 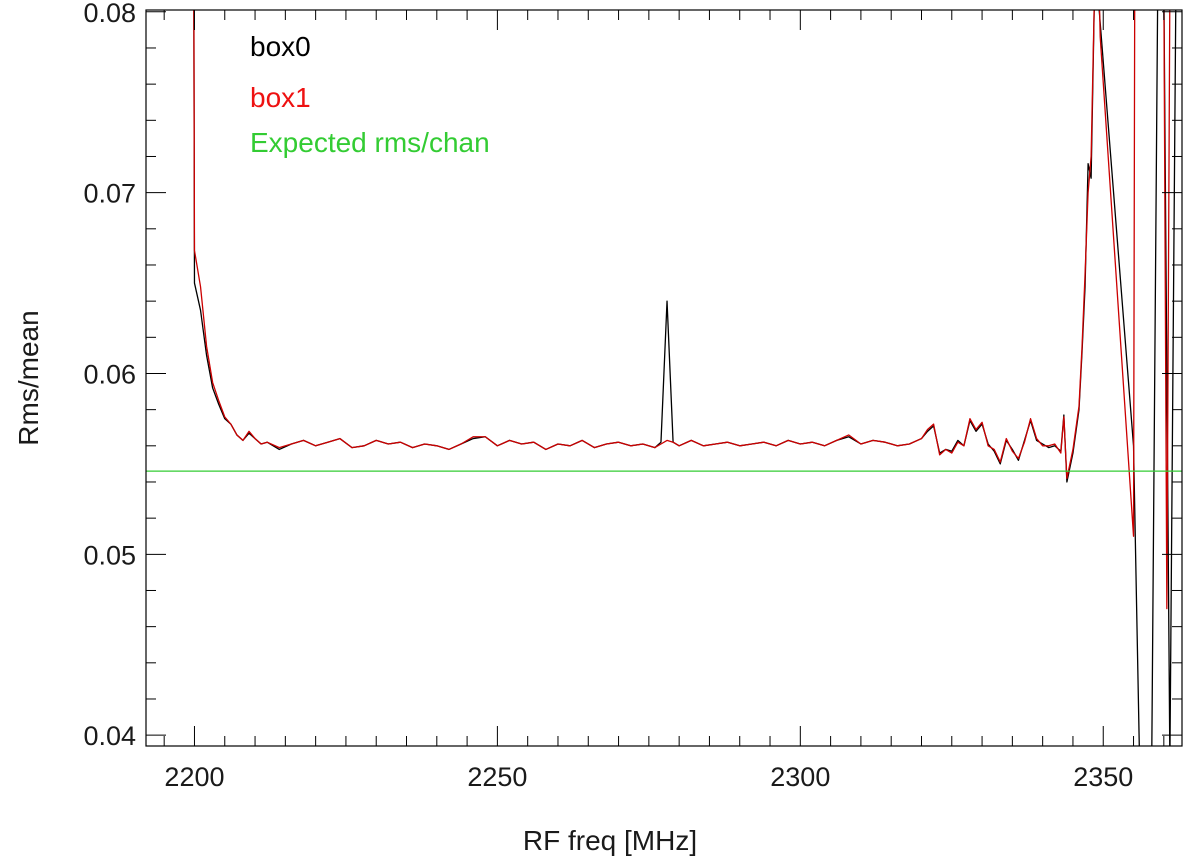 What do you see at coordinates (1103, 777) in the screenshot?
I see `x-tick-label: 2350` at bounding box center [1103, 777].